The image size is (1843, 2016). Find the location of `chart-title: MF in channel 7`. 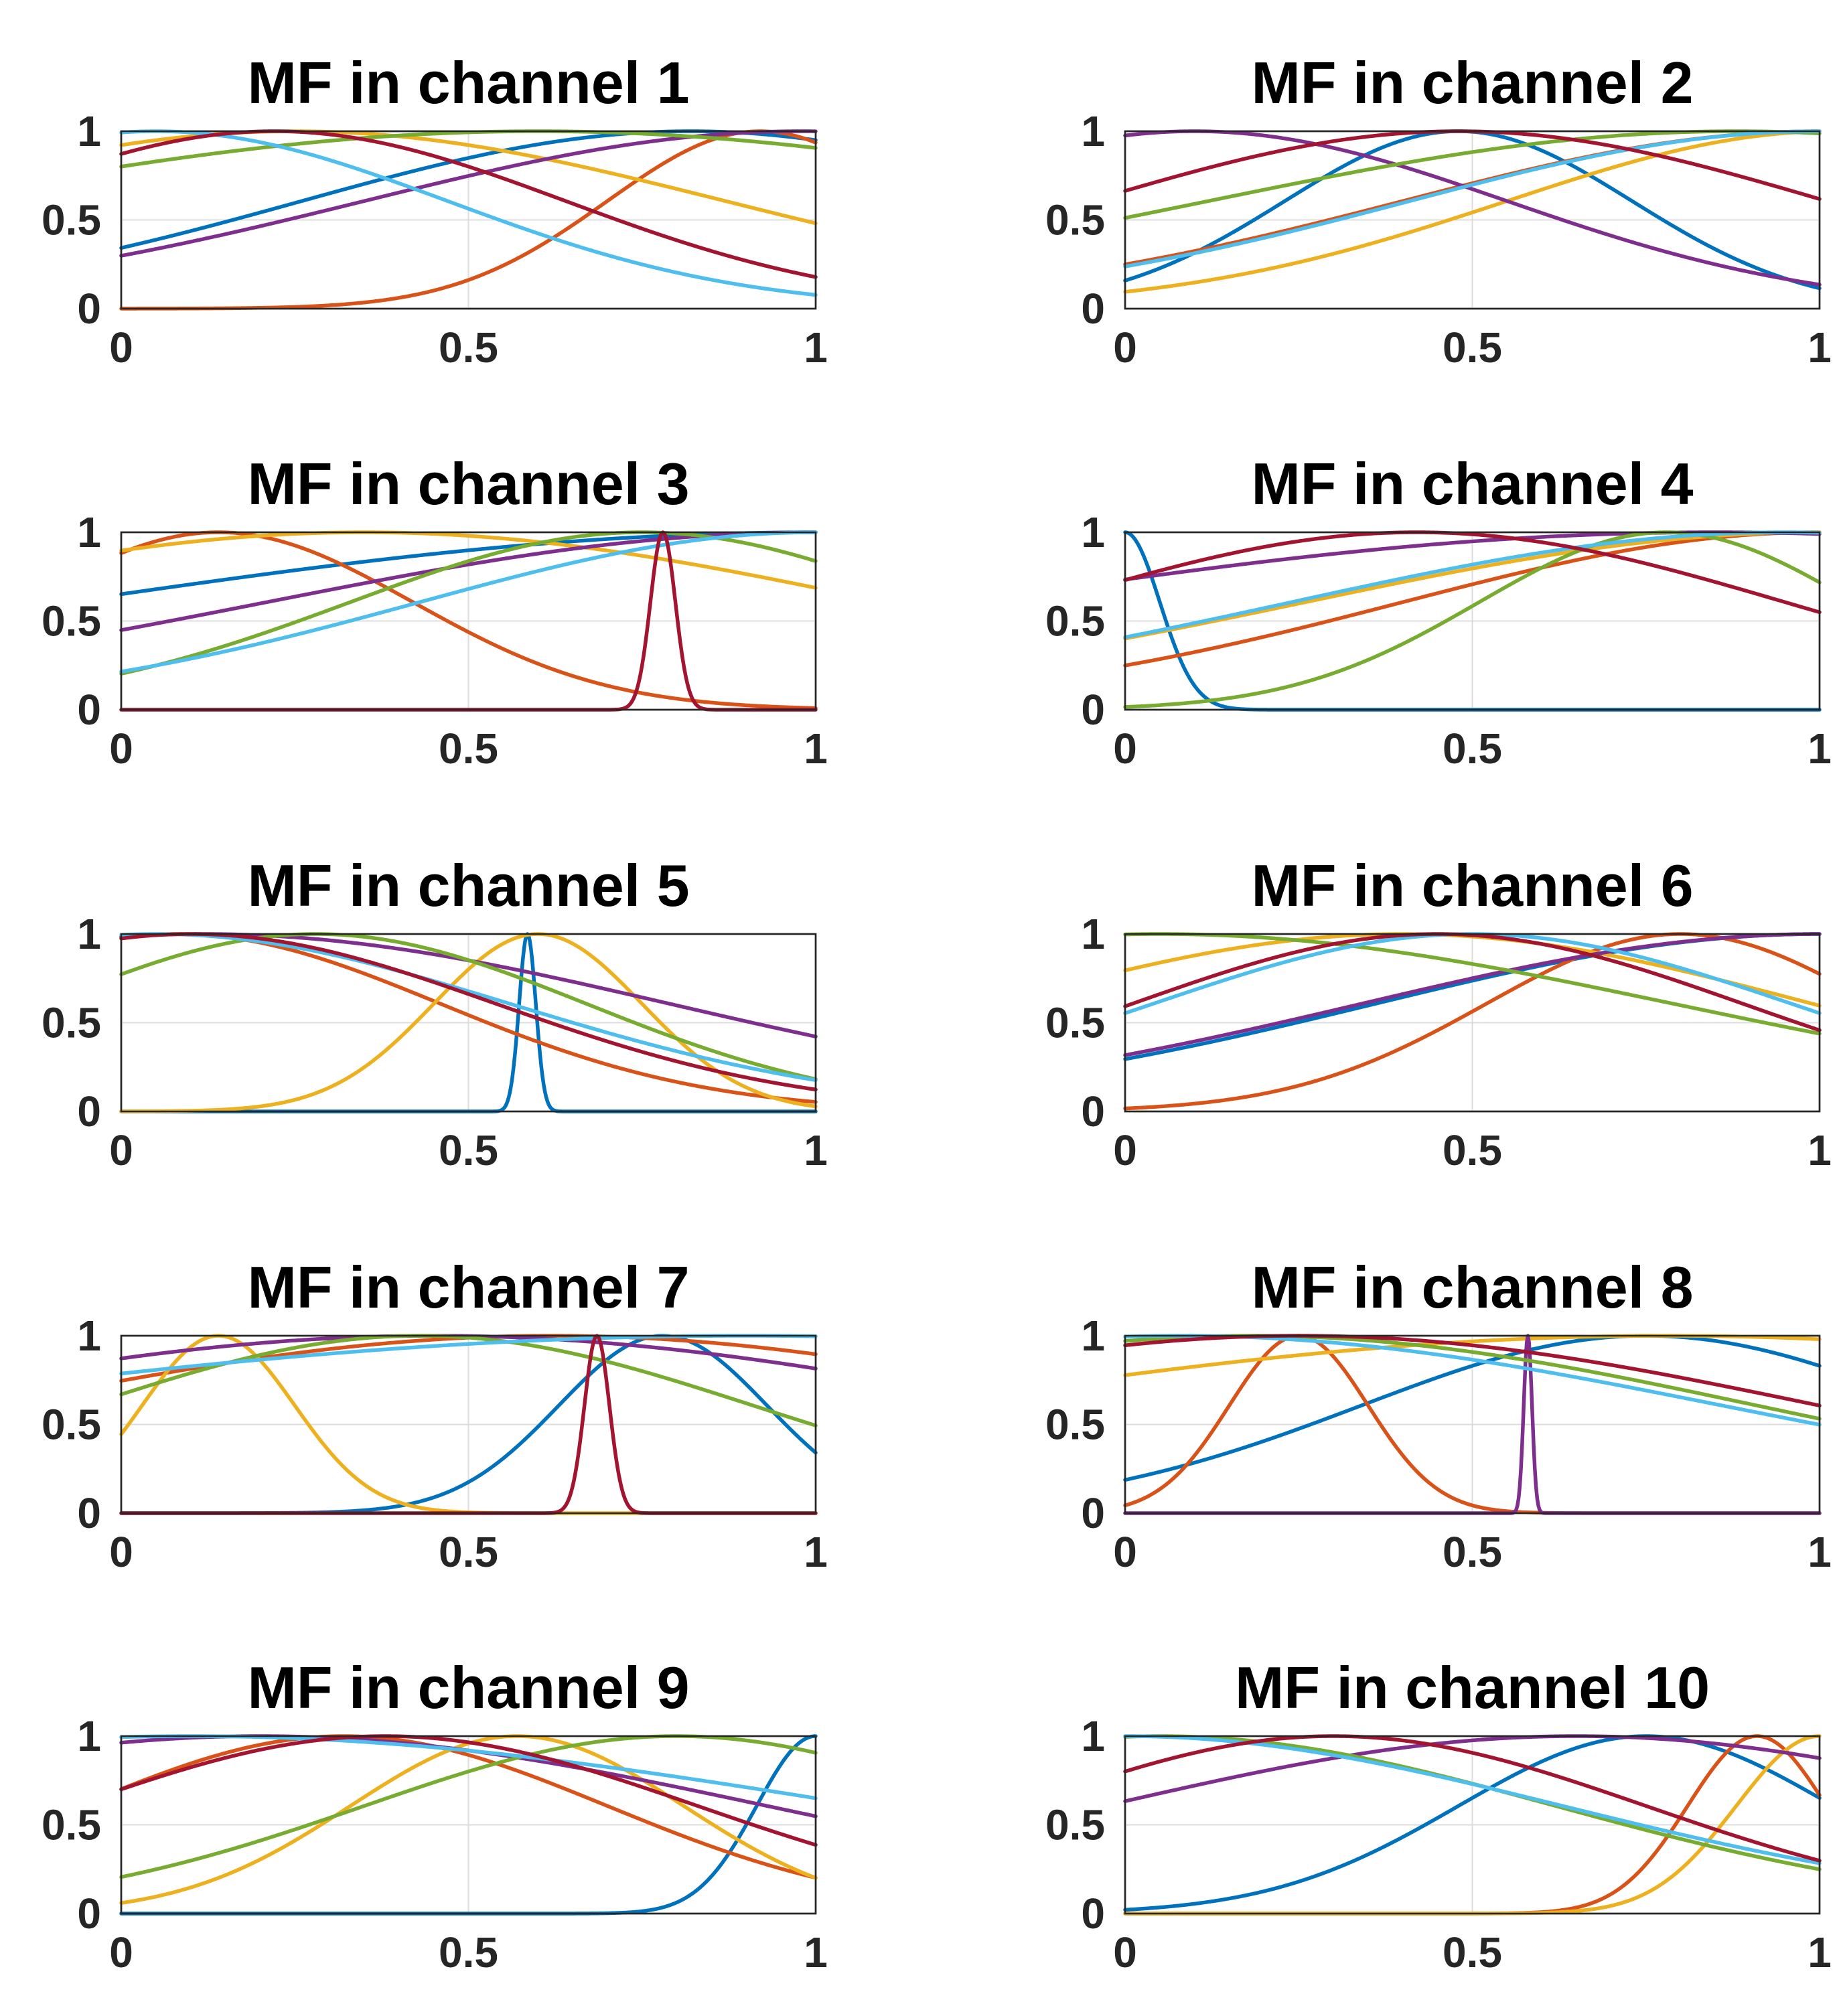

chart-title: MF in channel 7 is located at coordinates (468, 1287).